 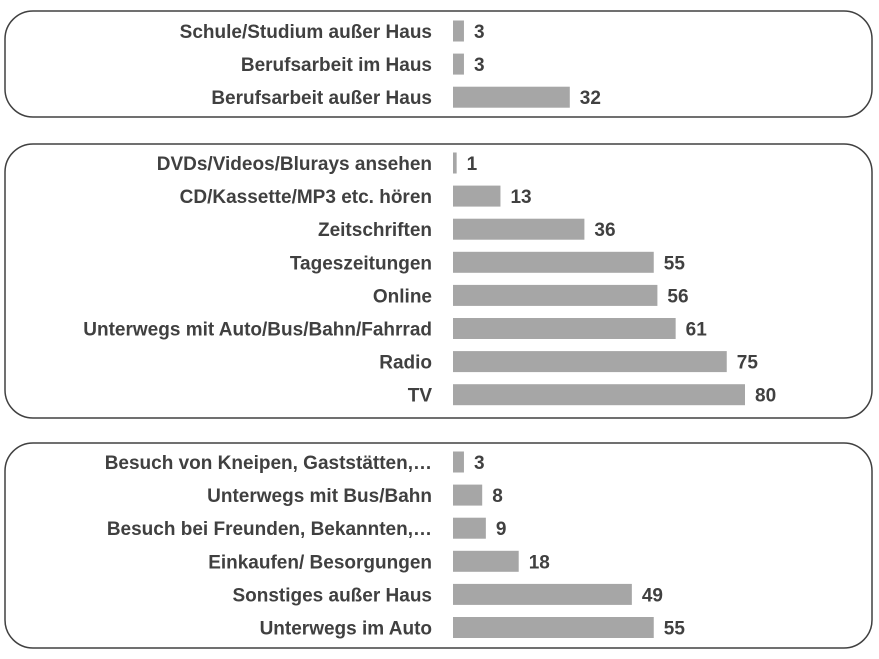 I want to click on data-label: 32, so click(x=590, y=98).